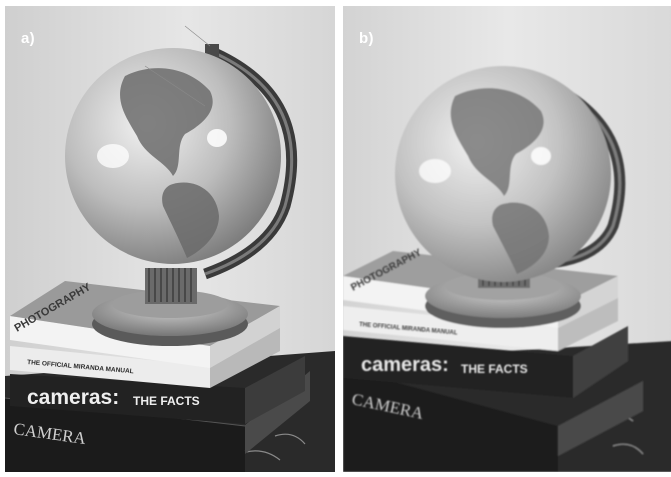 The image size is (671, 477). I want to click on cameras-title-soft: cameras:, so click(405, 365).